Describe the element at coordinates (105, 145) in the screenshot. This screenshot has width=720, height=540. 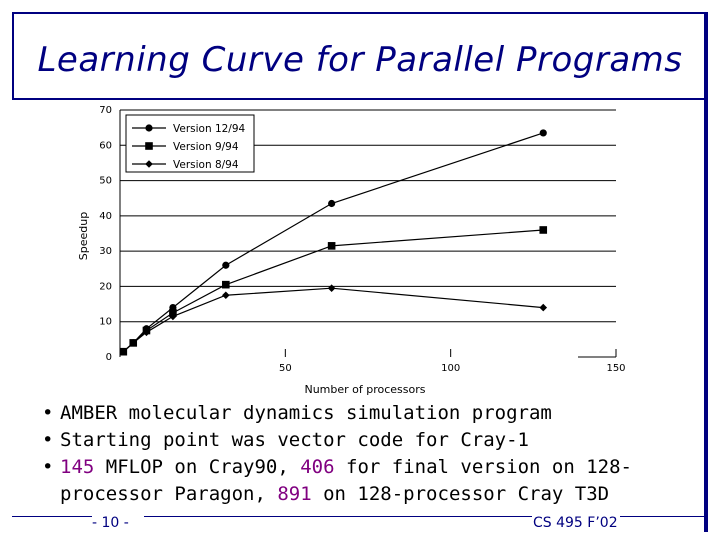
I see `y-tick-label: 60` at that location.